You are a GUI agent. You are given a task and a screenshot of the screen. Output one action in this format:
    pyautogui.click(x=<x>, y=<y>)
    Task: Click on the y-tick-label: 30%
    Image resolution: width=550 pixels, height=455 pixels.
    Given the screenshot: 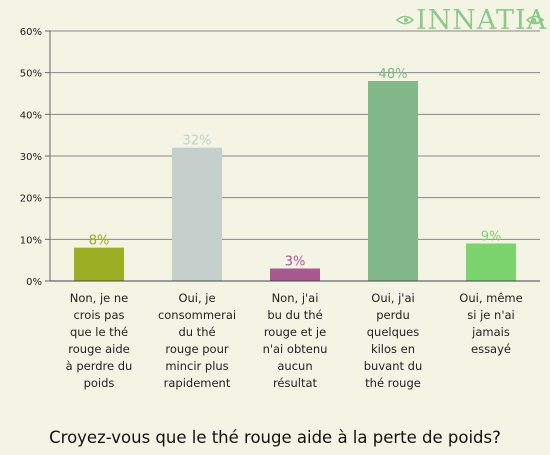 What is the action you would take?
    pyautogui.click(x=31, y=157)
    